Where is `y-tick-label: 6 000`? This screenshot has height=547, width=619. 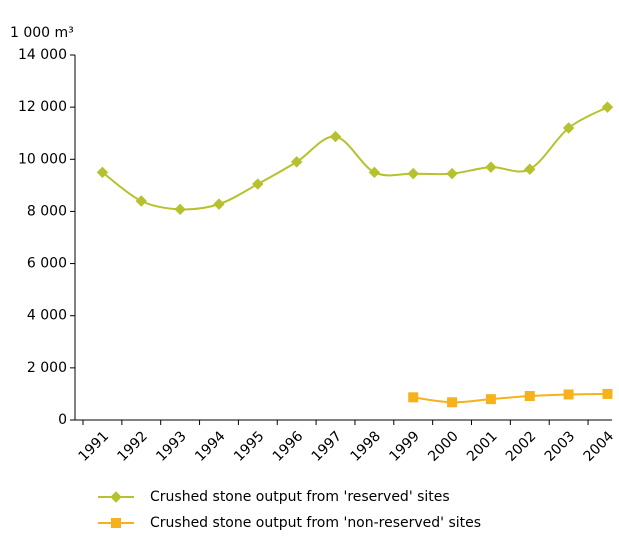 y-tick-label: 6 000 is located at coordinates (47, 264).